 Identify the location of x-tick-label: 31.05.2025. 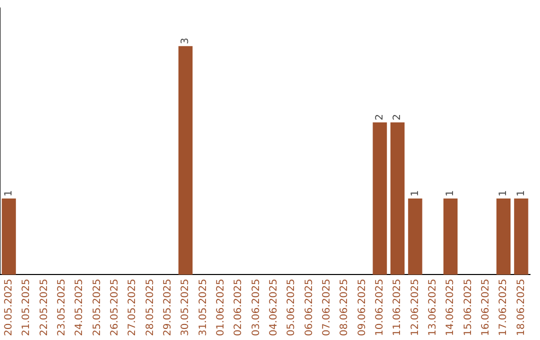
(203, 307).